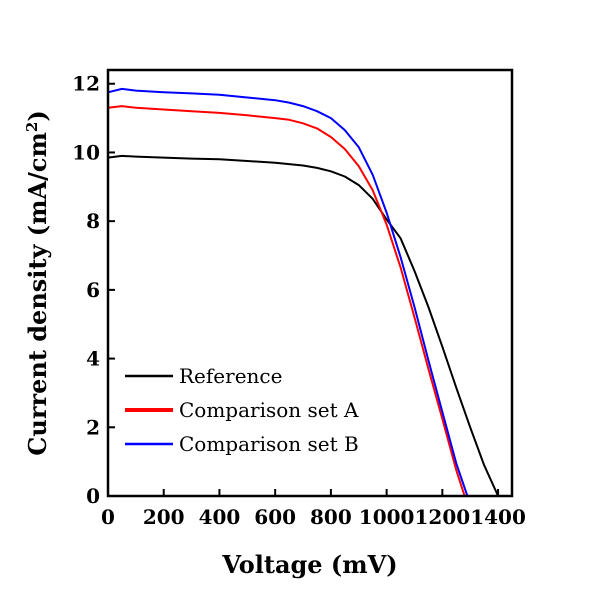  Describe the element at coordinates (387, 517) in the screenshot. I see `x-tick-label: 1000` at that location.